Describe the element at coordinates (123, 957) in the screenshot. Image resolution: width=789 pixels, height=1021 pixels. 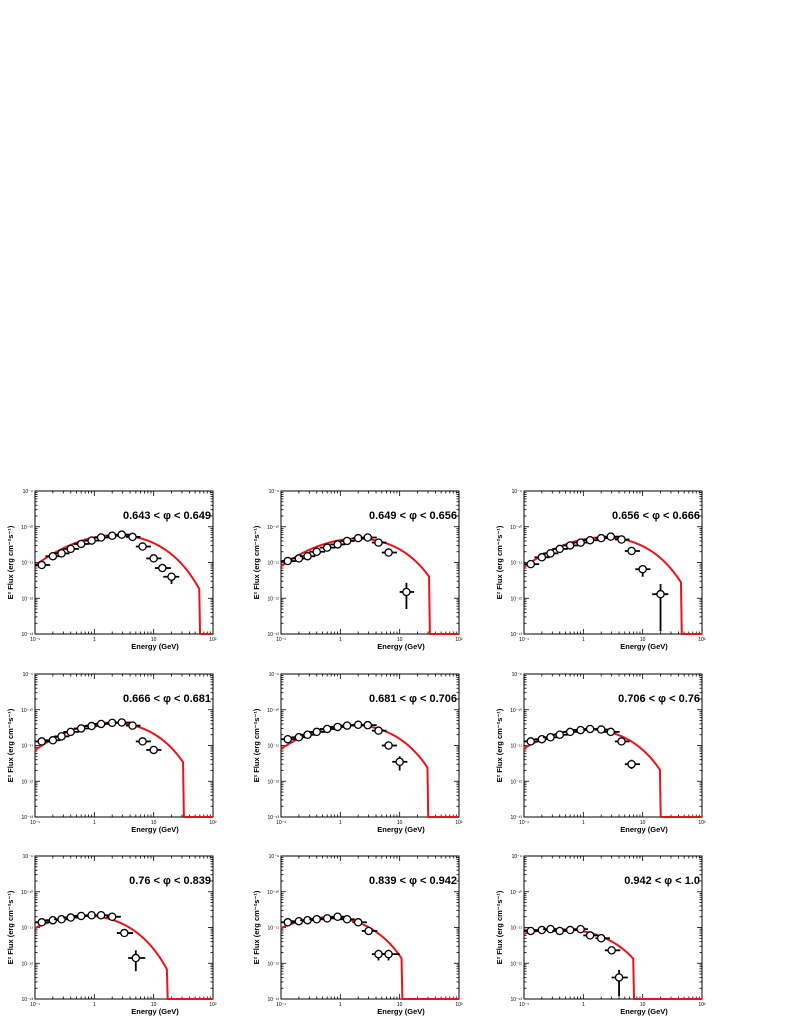
I see `model-curve` at that location.